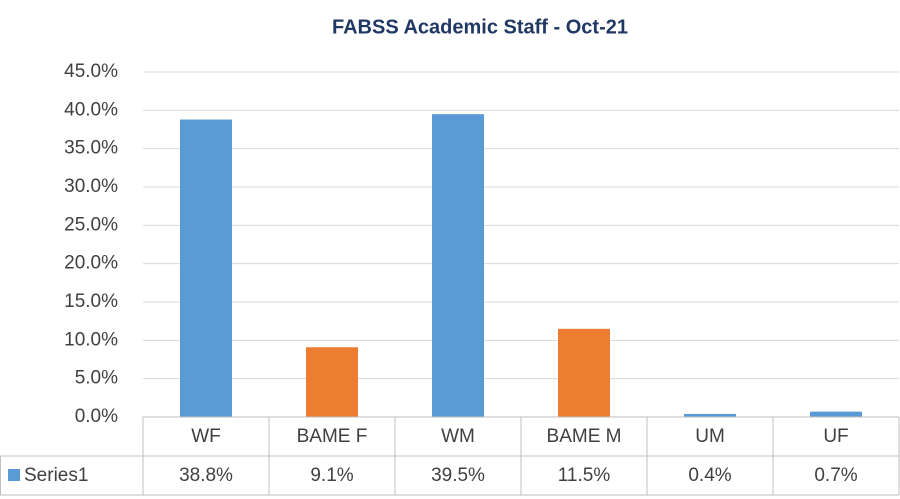 Image resolution: width=900 pixels, height=499 pixels. Describe the element at coordinates (91, 301) in the screenshot. I see `y-tick-label: 15.0%` at that location.